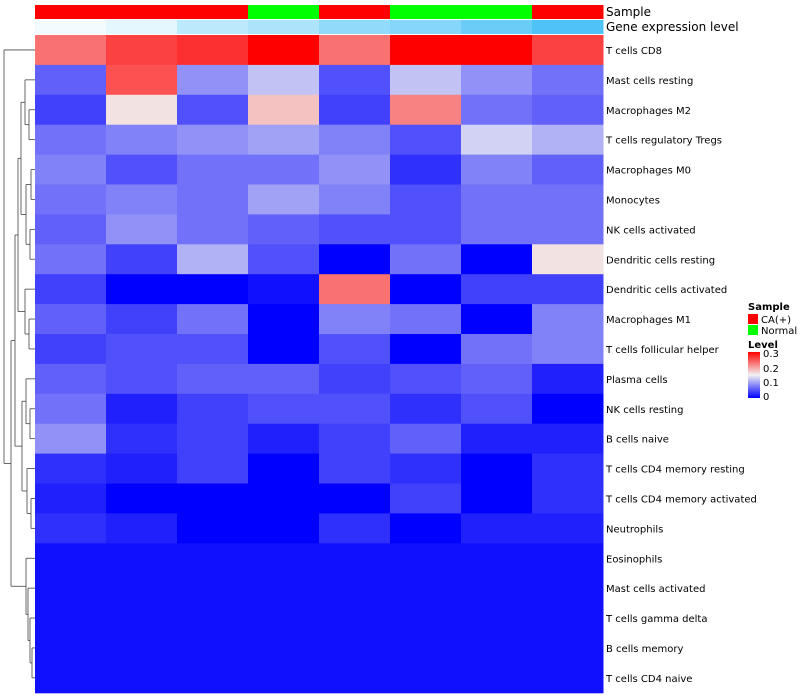  I want to click on annotation-label-expression: Gene expression level, so click(672, 27).